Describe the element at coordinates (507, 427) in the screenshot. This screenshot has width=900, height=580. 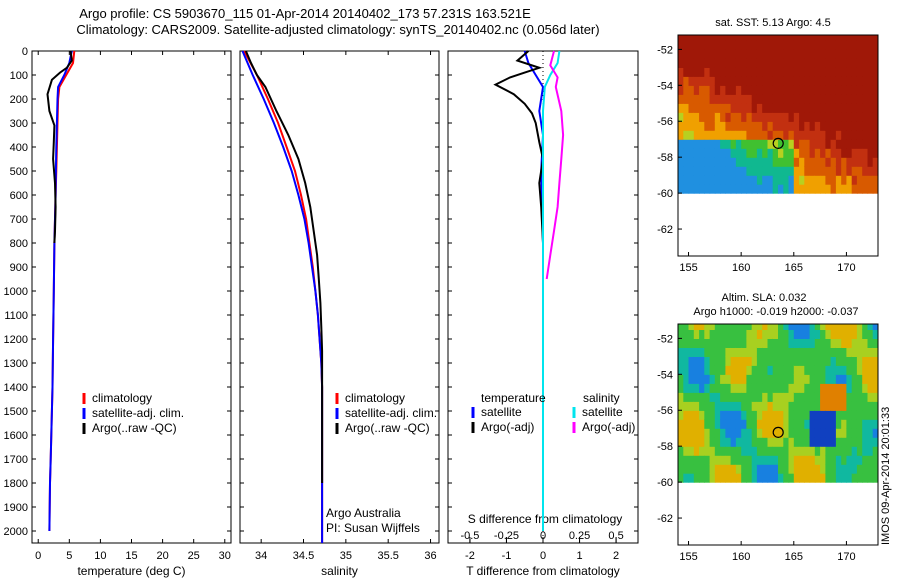
I see `legend-label: Argo(-adj)` at that location.